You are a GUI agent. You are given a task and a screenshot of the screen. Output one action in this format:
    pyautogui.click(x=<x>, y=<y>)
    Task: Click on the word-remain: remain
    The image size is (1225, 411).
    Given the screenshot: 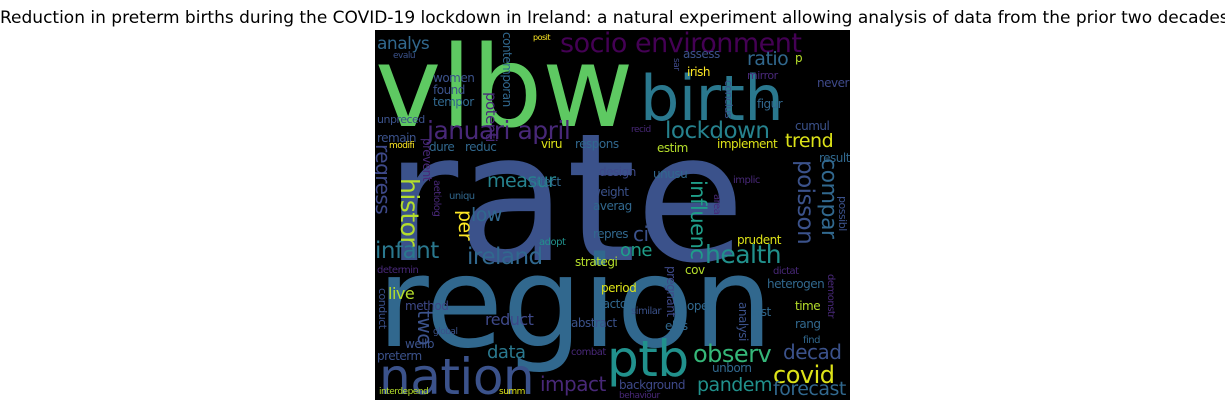 What is the action you would take?
    pyautogui.click(x=397, y=138)
    